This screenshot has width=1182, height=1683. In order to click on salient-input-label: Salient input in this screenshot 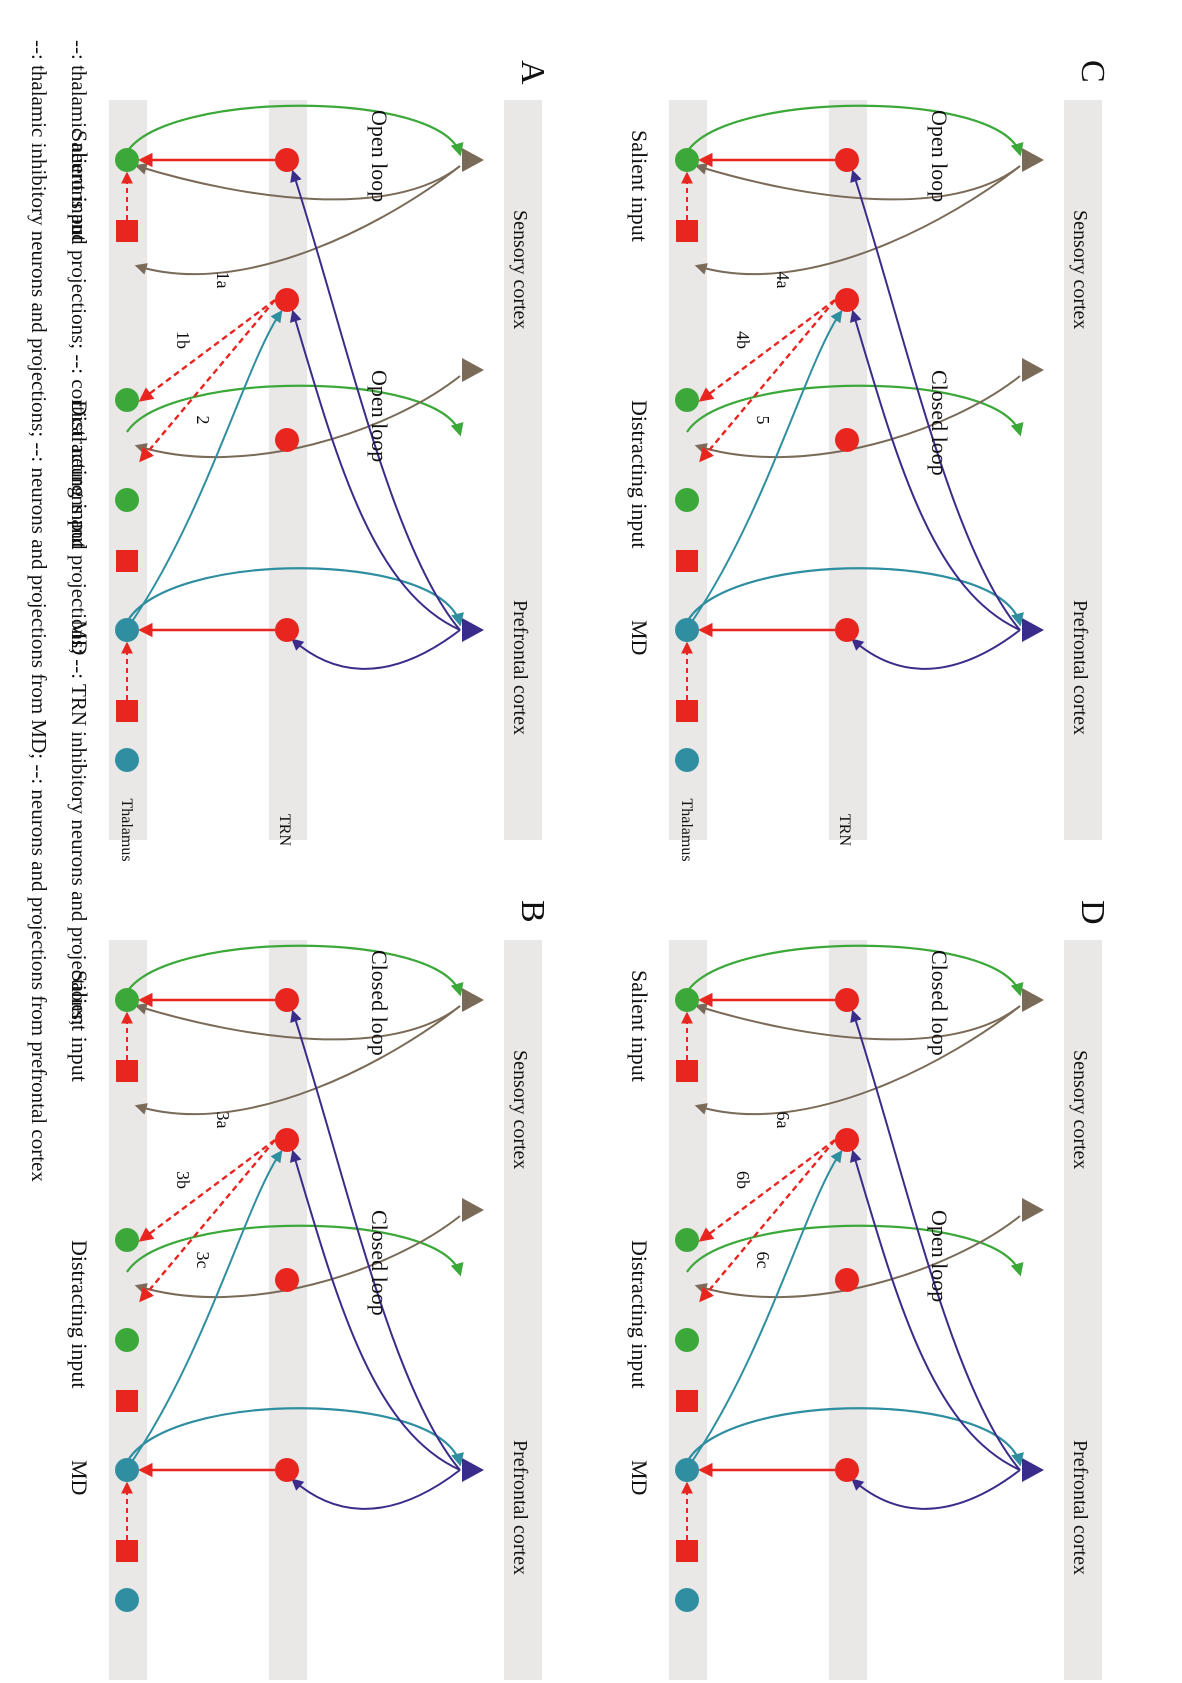, I will do `click(639, 1026)`.